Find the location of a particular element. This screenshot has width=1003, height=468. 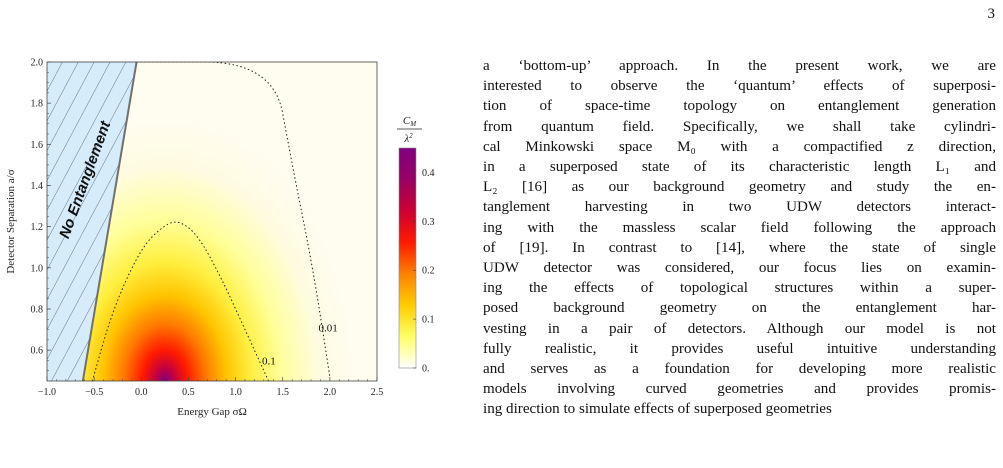

colorbar-title-denominator: λ2 is located at coordinates (408, 138).